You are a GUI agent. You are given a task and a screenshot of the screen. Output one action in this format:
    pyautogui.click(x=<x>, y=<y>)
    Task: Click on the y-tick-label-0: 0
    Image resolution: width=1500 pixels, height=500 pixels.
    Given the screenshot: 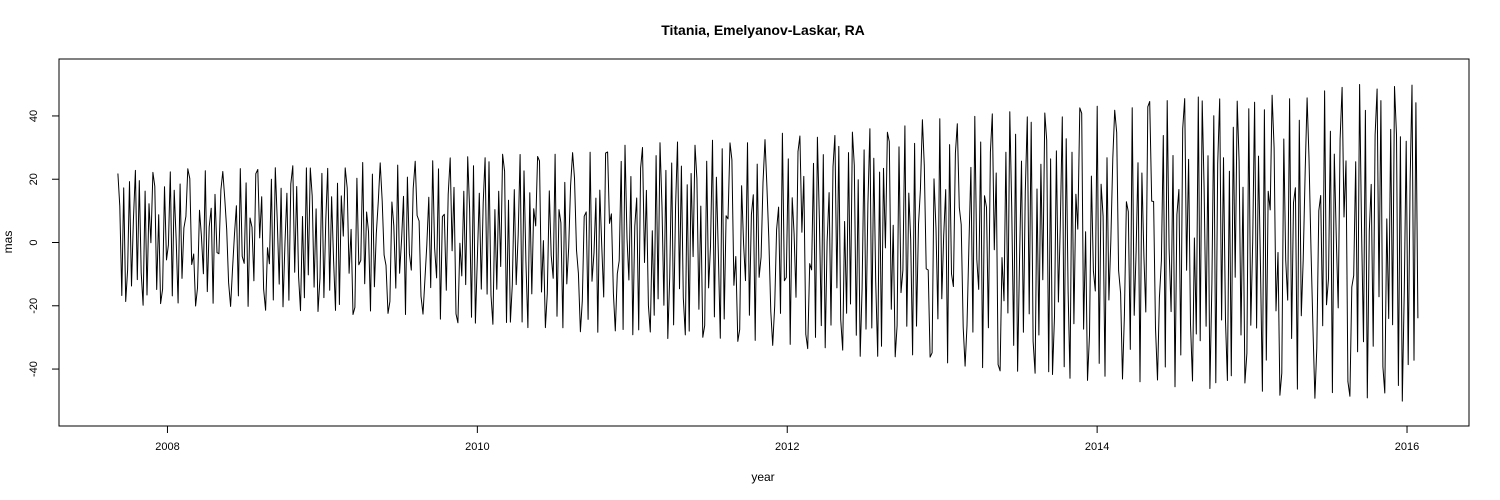 What is the action you would take?
    pyautogui.click(x=34, y=242)
    